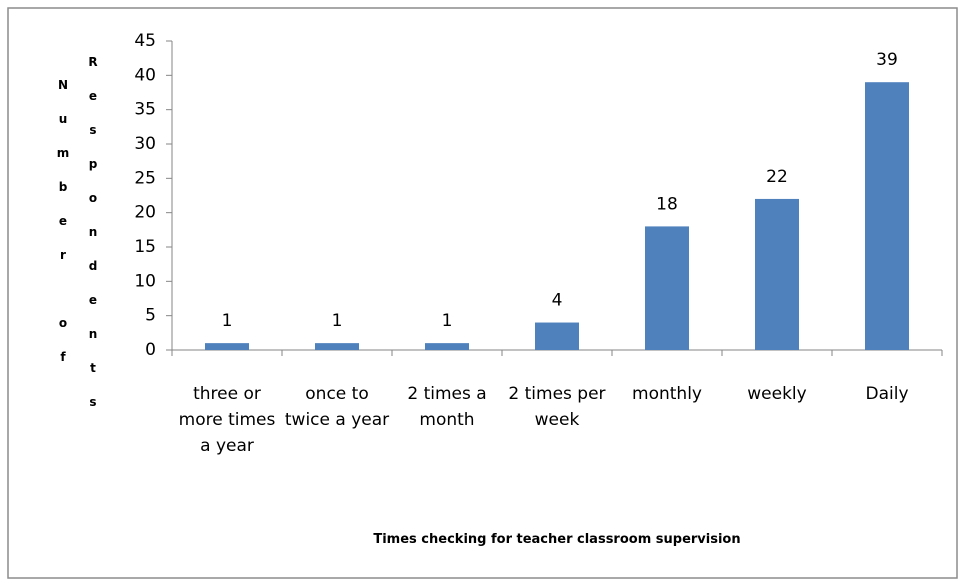  Describe the element at coordinates (337, 407) in the screenshot. I see `x-tick-label: once to twice a year` at that location.